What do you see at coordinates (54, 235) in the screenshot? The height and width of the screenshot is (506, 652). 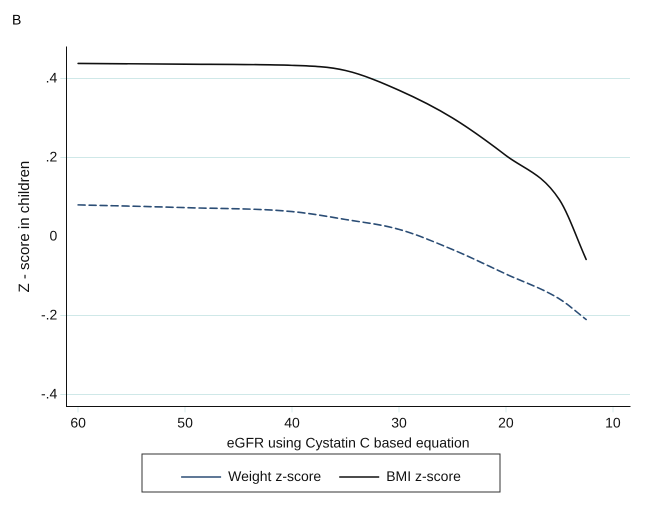 I see `y-tick-label: 0` at bounding box center [54, 235].